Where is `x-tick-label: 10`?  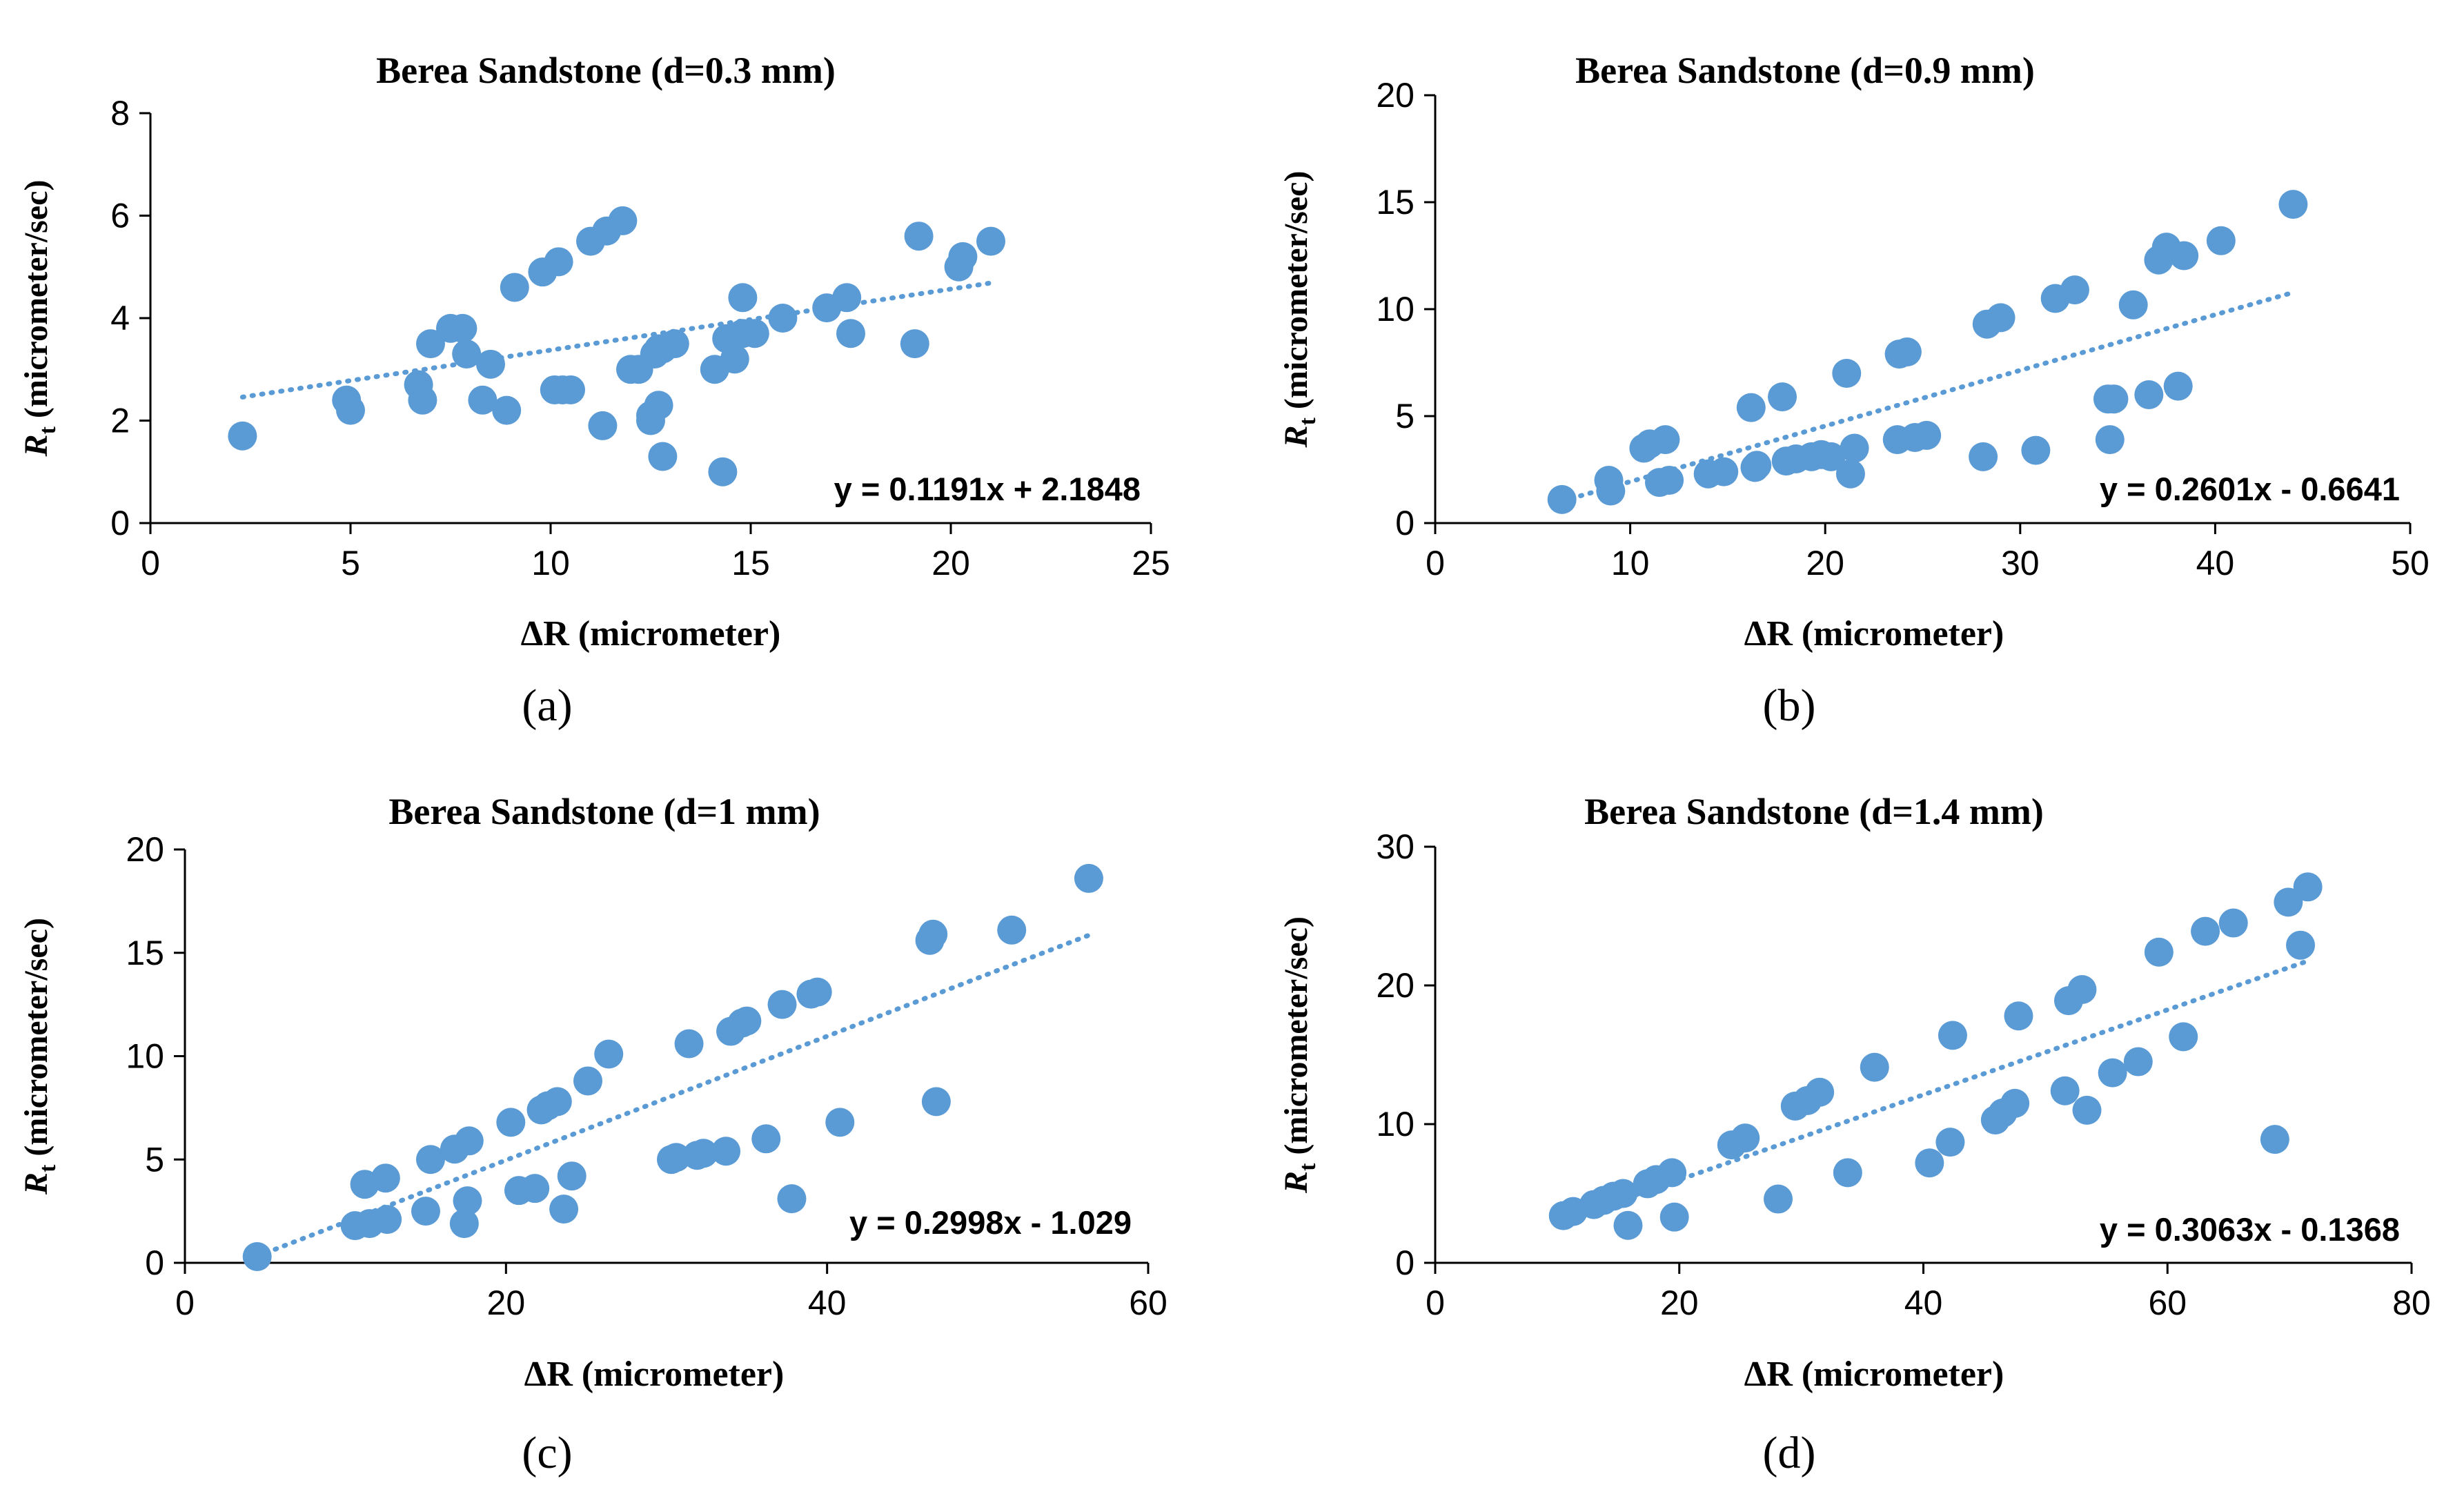
x-tick-label: 10 is located at coordinates (550, 563).